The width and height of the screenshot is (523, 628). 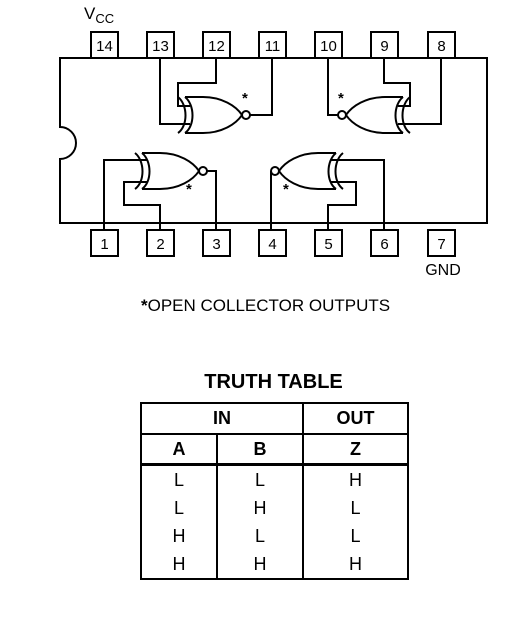 What do you see at coordinates (328, 244) in the screenshot?
I see `pin-label-5: 5` at bounding box center [328, 244].